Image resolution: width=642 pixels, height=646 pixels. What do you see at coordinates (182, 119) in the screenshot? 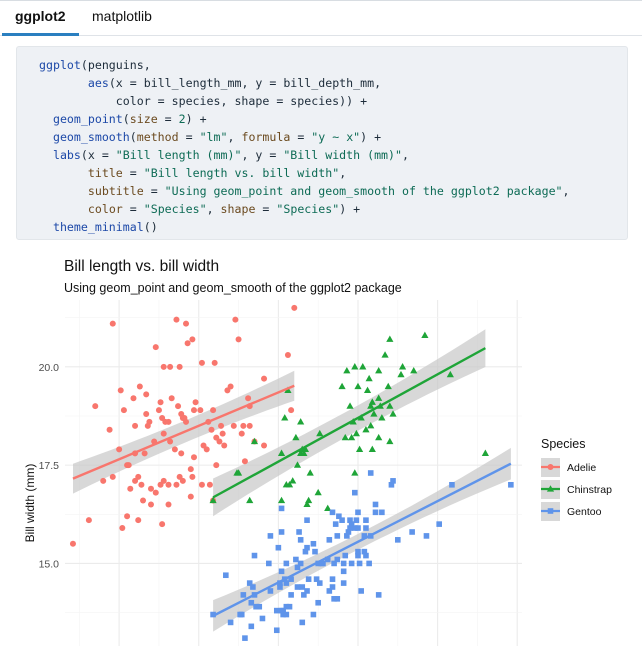
I see `code-token: 2` at bounding box center [182, 119].